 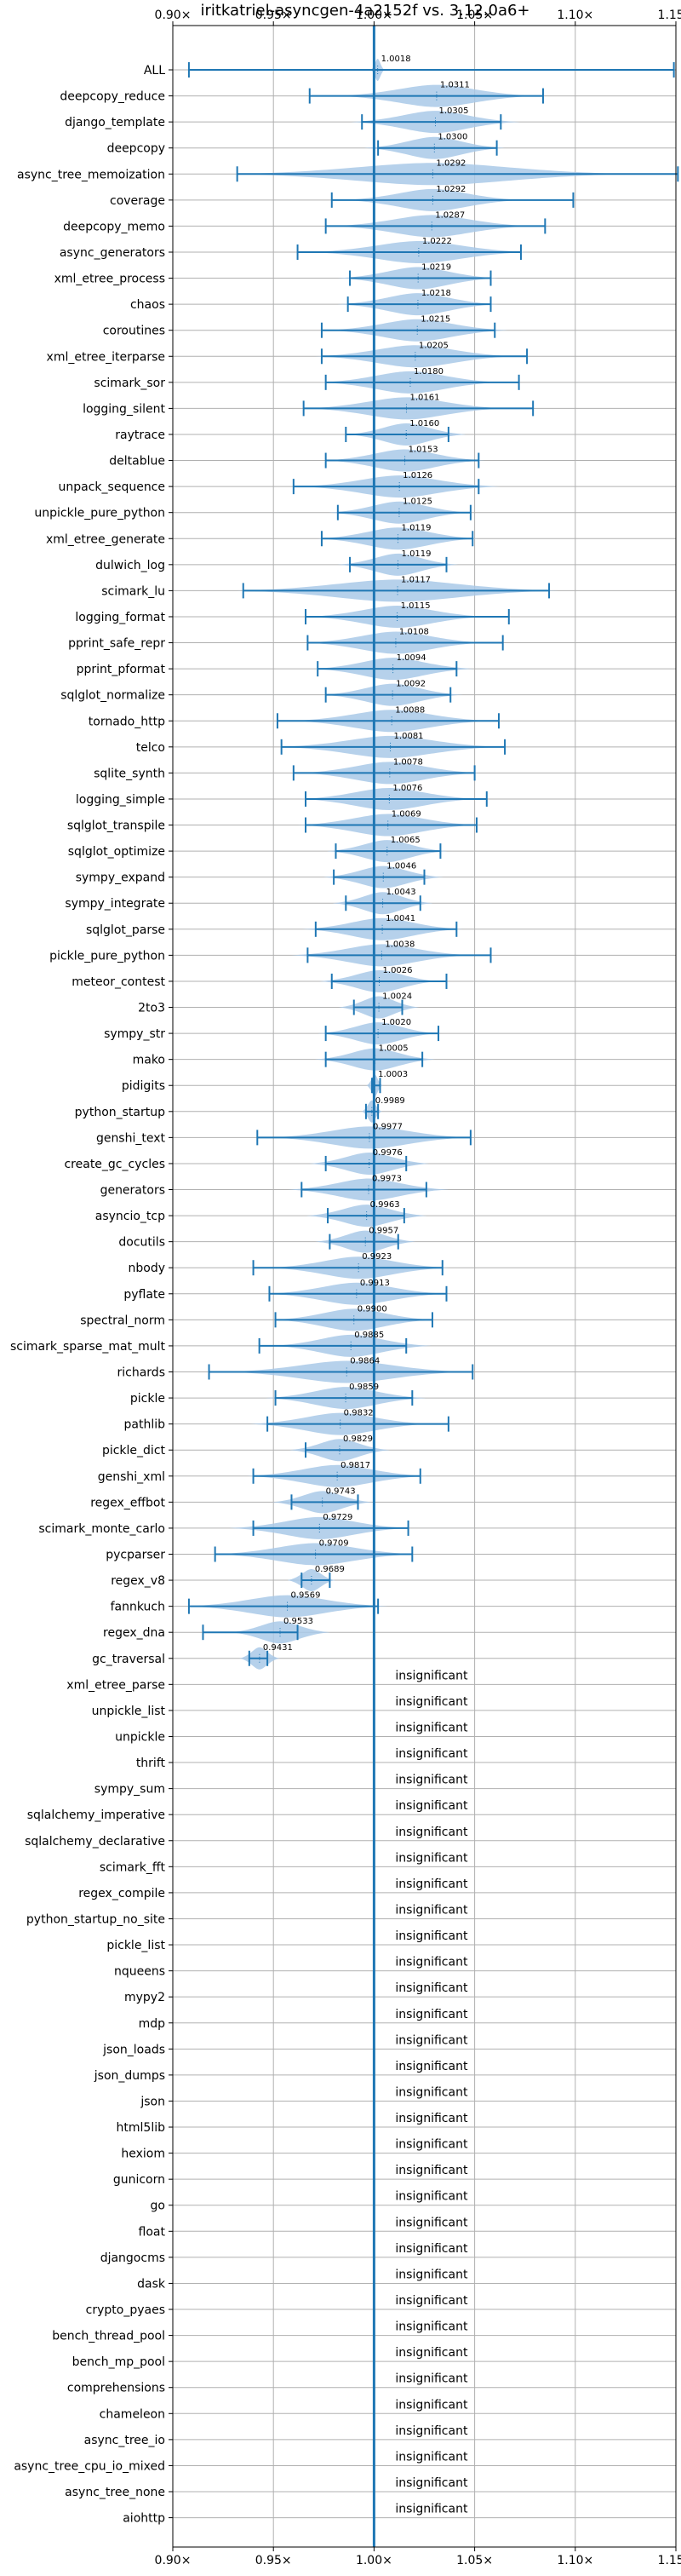 I want to click on category-label: mypy2, so click(x=144, y=1998).